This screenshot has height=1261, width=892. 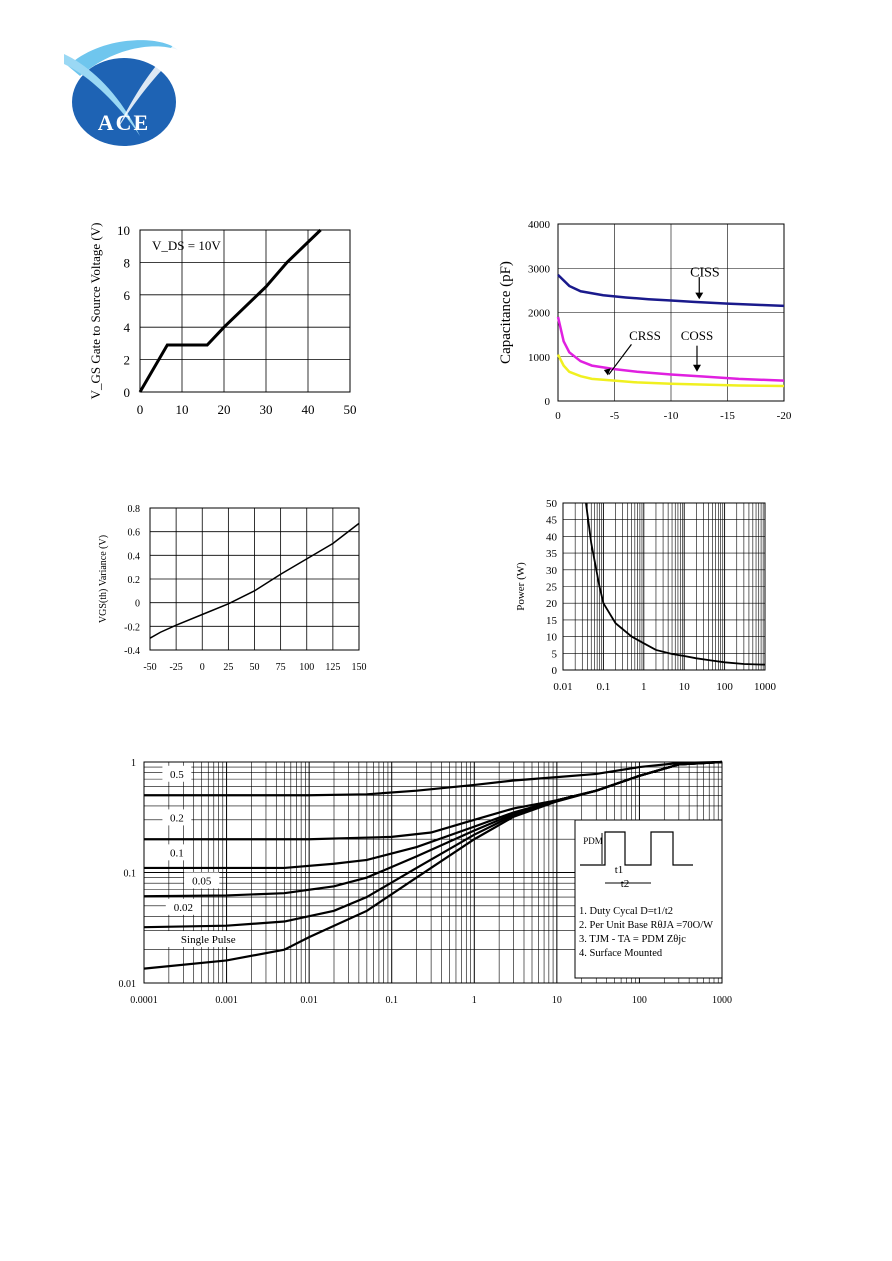 I want to click on label-ciss: CISS, so click(x=705, y=273).